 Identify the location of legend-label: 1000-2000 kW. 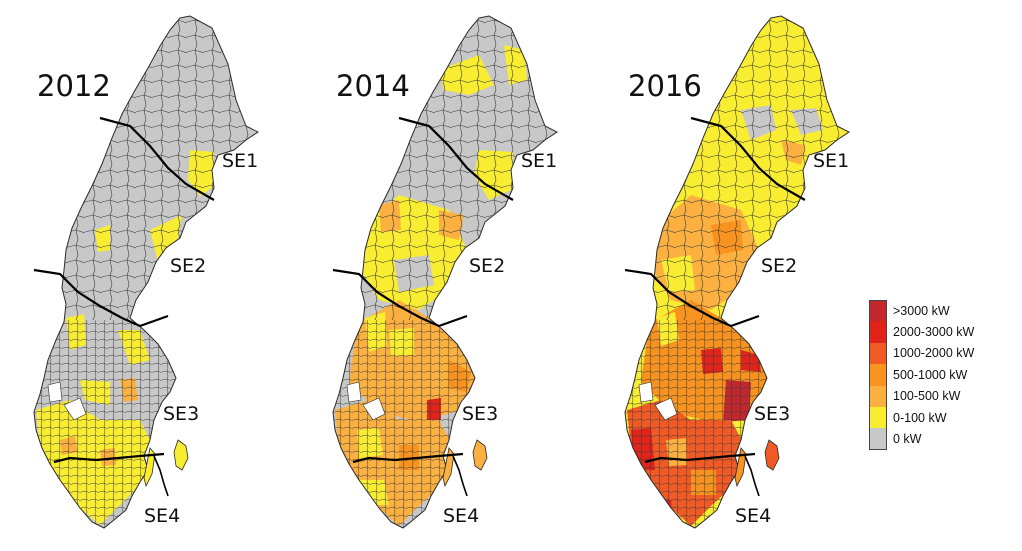
(934, 353).